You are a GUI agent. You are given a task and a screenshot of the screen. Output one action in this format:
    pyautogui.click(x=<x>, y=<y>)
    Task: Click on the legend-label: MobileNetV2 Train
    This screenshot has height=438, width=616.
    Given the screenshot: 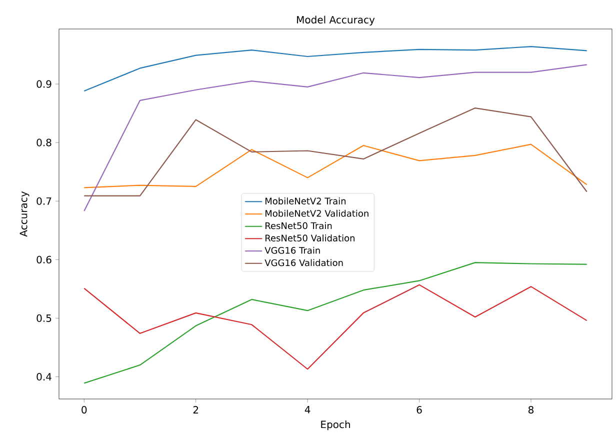 What is the action you would take?
    pyautogui.click(x=306, y=200)
    